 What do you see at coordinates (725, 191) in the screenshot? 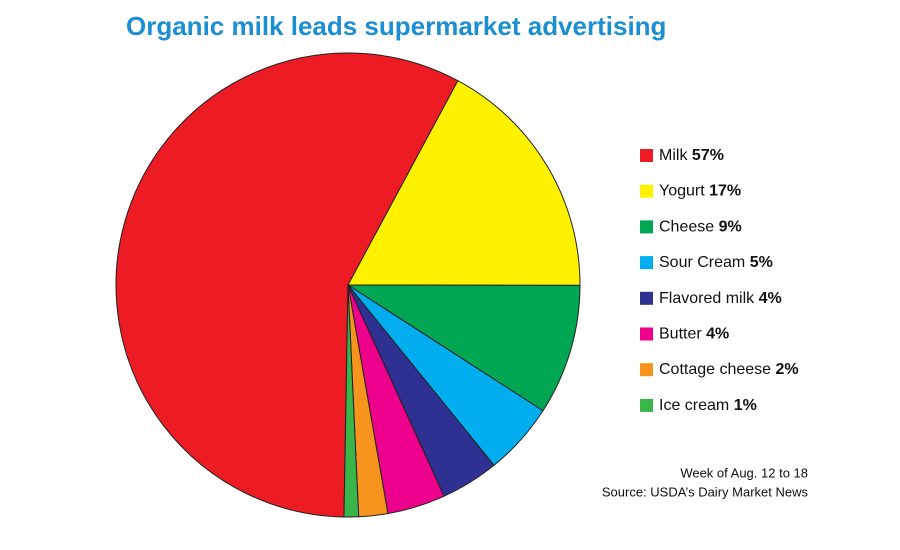
I see `legend-value: 17%` at bounding box center [725, 191].